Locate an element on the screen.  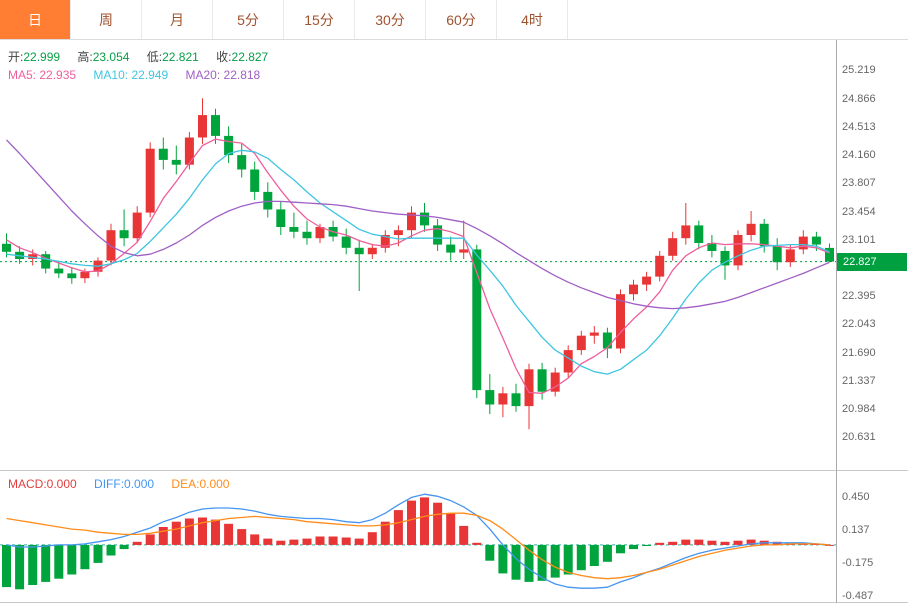
ma-readout: MA5: 22.935 MA10: 22.949 MA20: 22.818 is located at coordinates (141, 75).